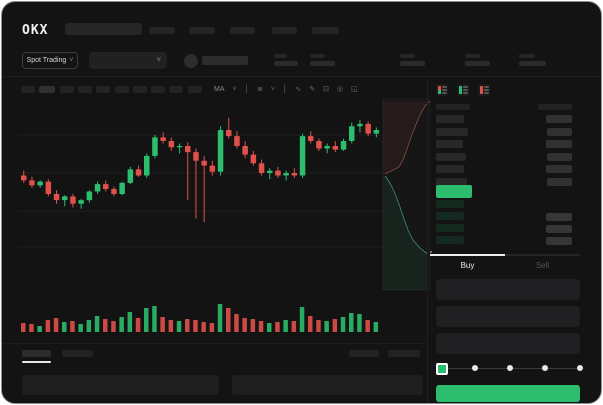  I want to click on slider-handle, so click(442, 369).